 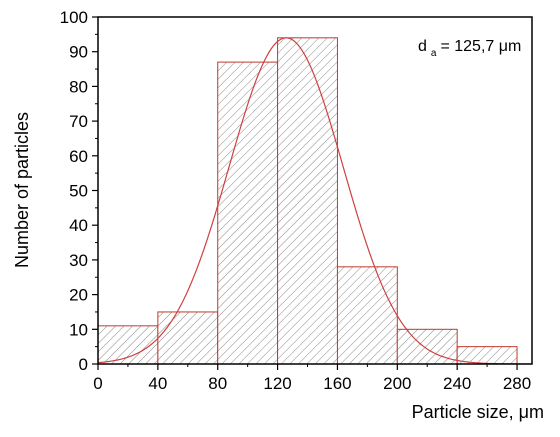 I want to click on y-tick-label: 100, so click(x=74, y=17).